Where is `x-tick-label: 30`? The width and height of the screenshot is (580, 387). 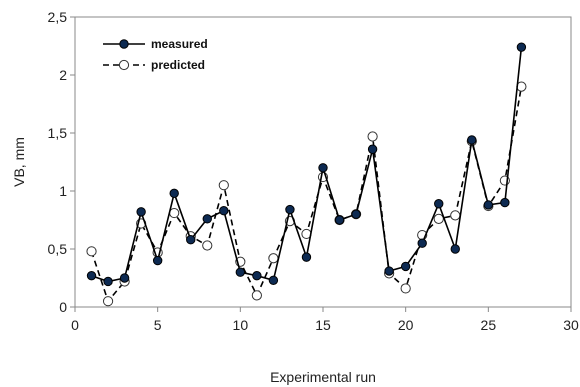 x-tick-label: 30 is located at coordinates (571, 325).